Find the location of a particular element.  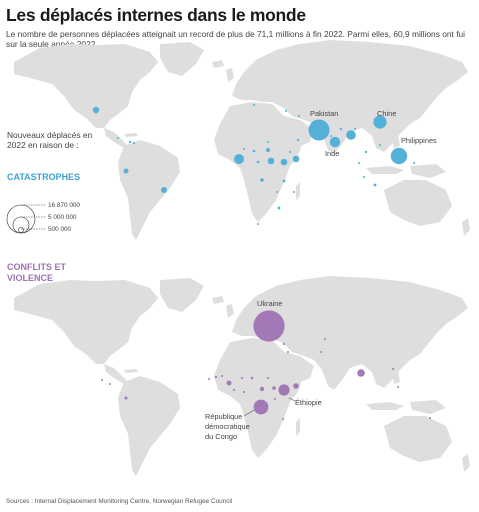

conflicts-heading: CONFLITS ET VIOLENCE is located at coordinates (36, 272).